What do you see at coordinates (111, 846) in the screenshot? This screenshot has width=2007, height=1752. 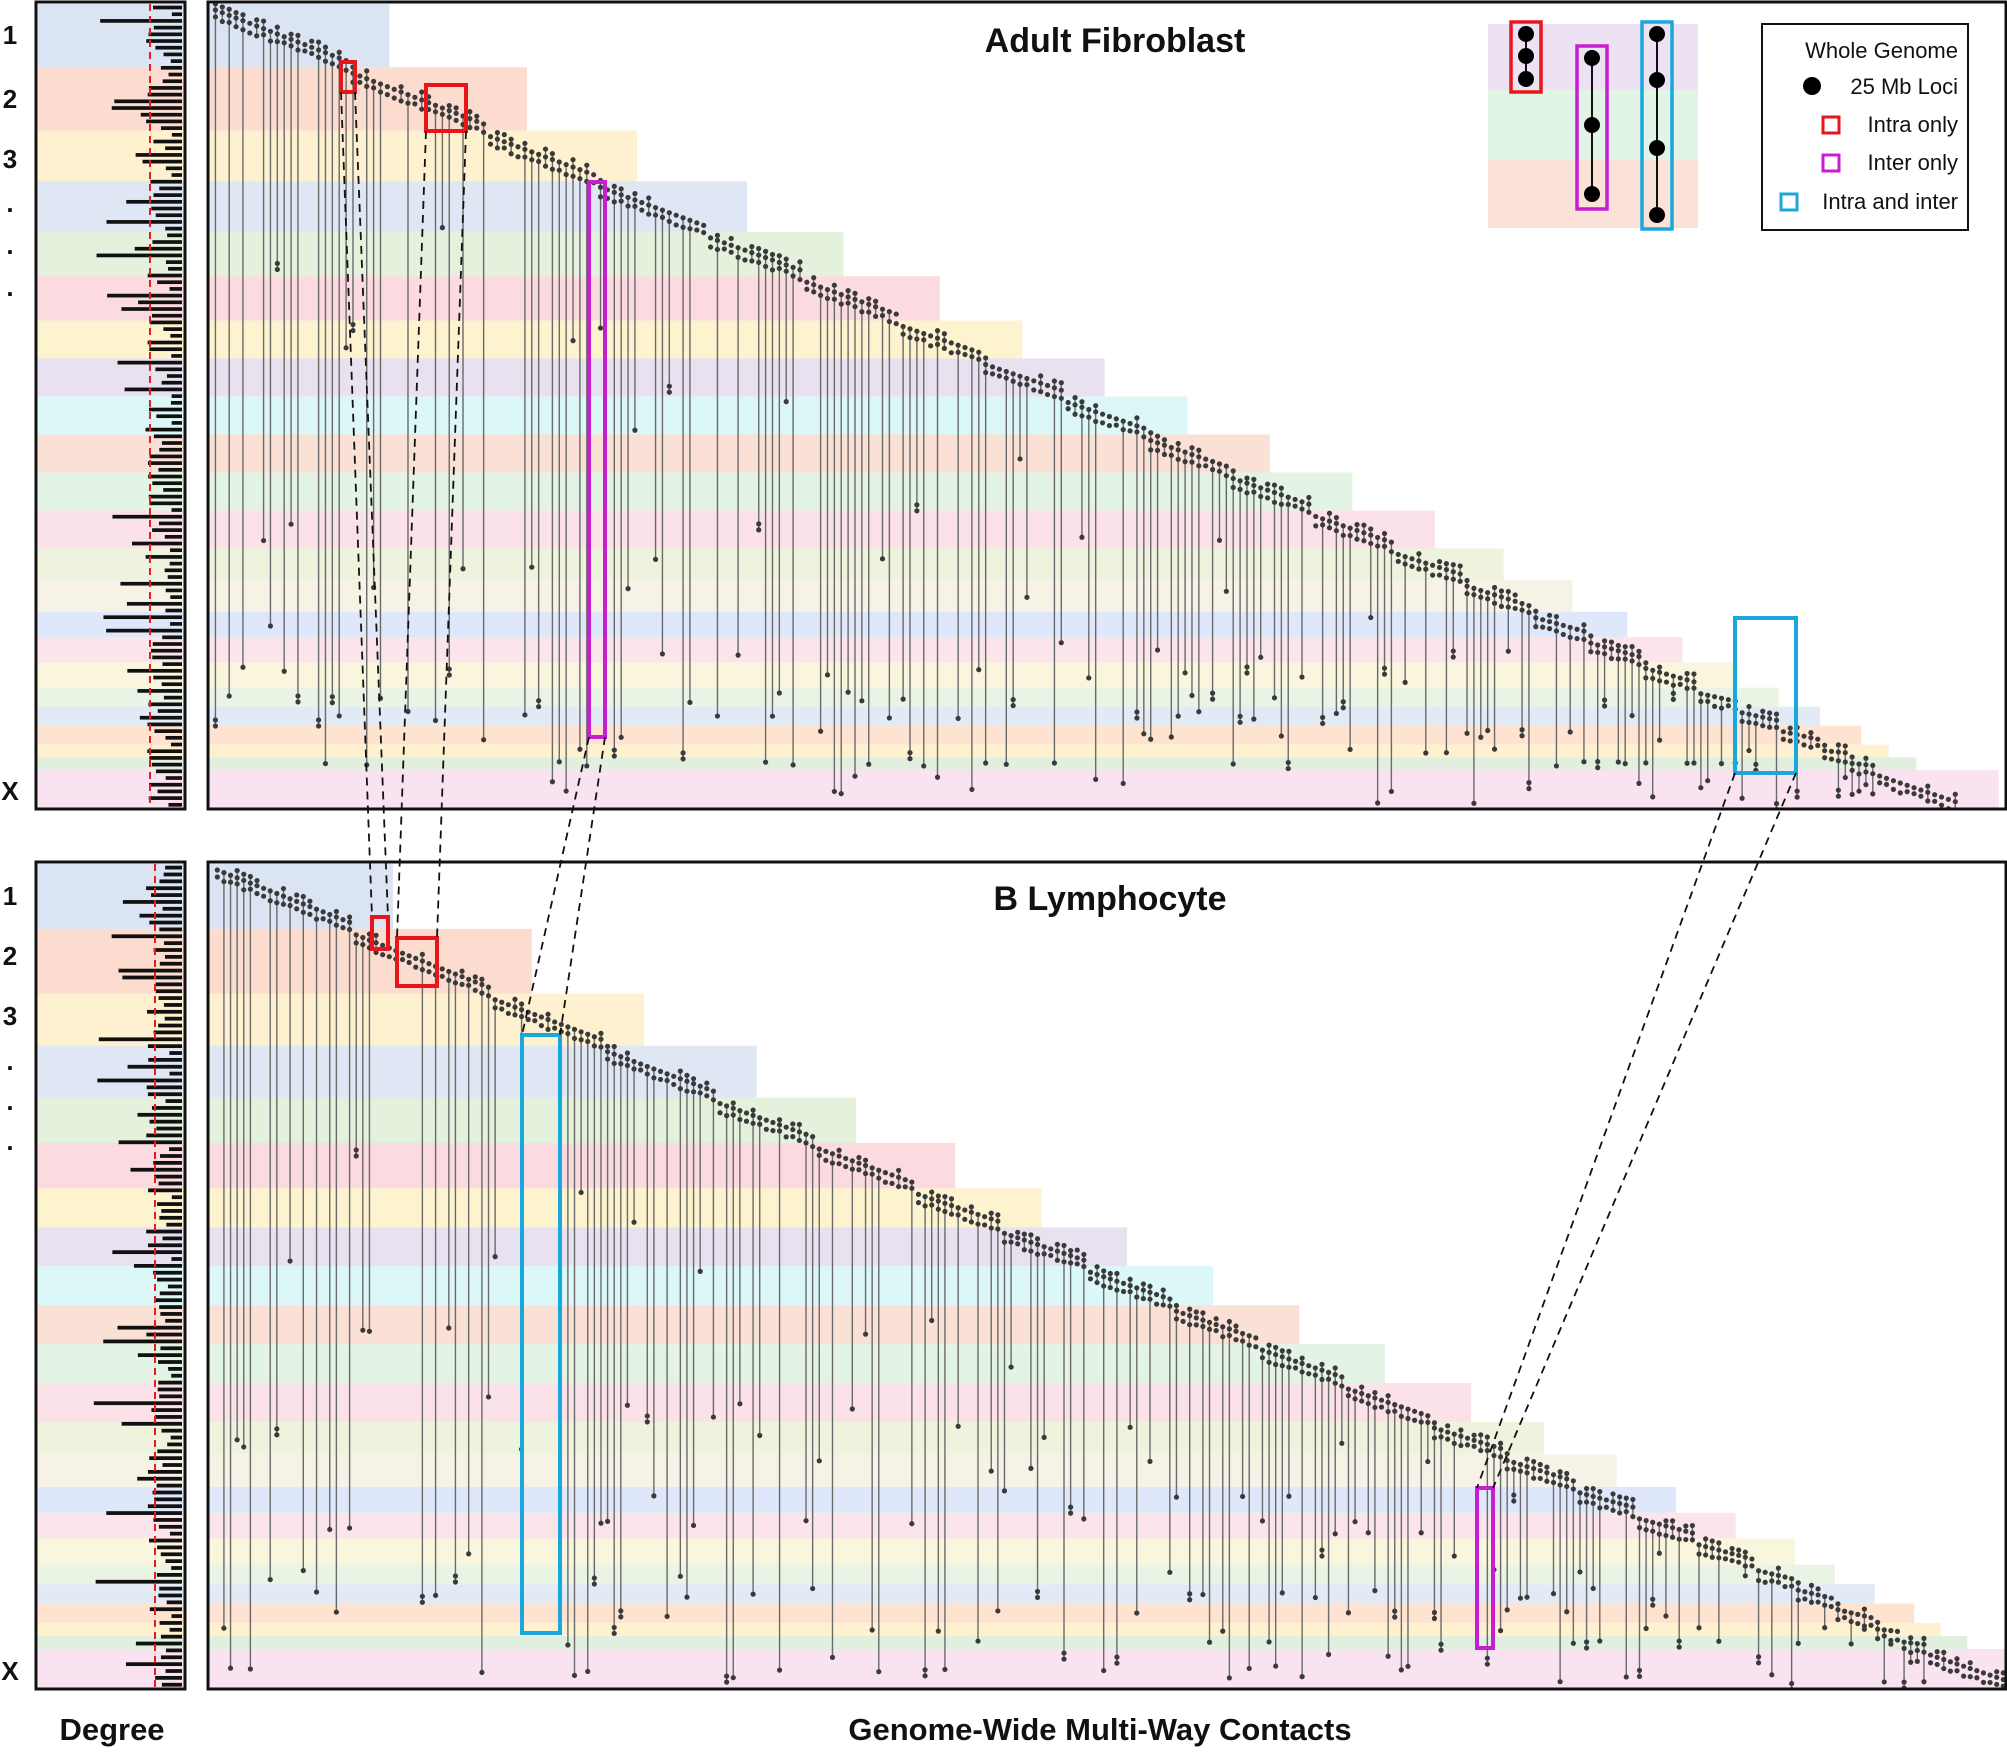 I see `degree-bars` at bounding box center [111, 846].